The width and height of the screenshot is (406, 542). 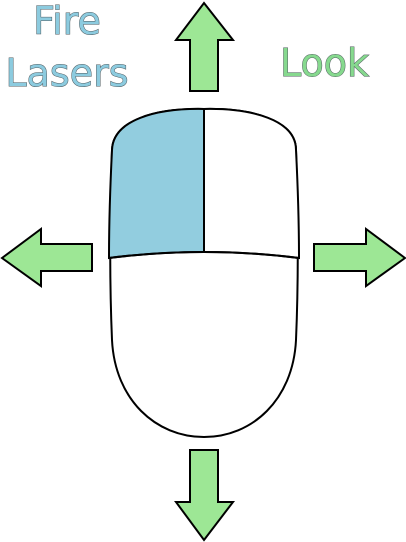 I want to click on arrow-left-icon, so click(x=46, y=257).